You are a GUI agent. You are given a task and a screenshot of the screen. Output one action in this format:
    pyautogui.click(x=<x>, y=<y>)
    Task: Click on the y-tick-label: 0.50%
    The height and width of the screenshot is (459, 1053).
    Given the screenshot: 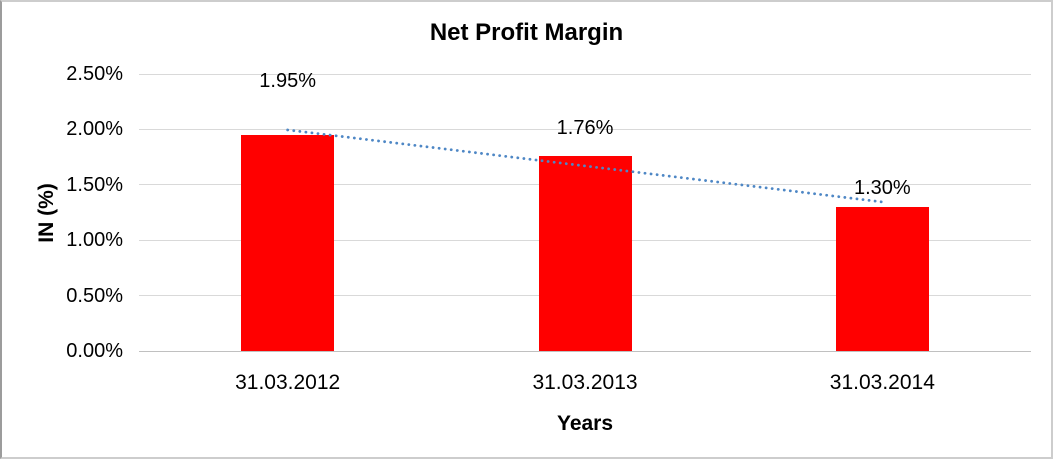 What is the action you would take?
    pyautogui.click(x=94, y=295)
    